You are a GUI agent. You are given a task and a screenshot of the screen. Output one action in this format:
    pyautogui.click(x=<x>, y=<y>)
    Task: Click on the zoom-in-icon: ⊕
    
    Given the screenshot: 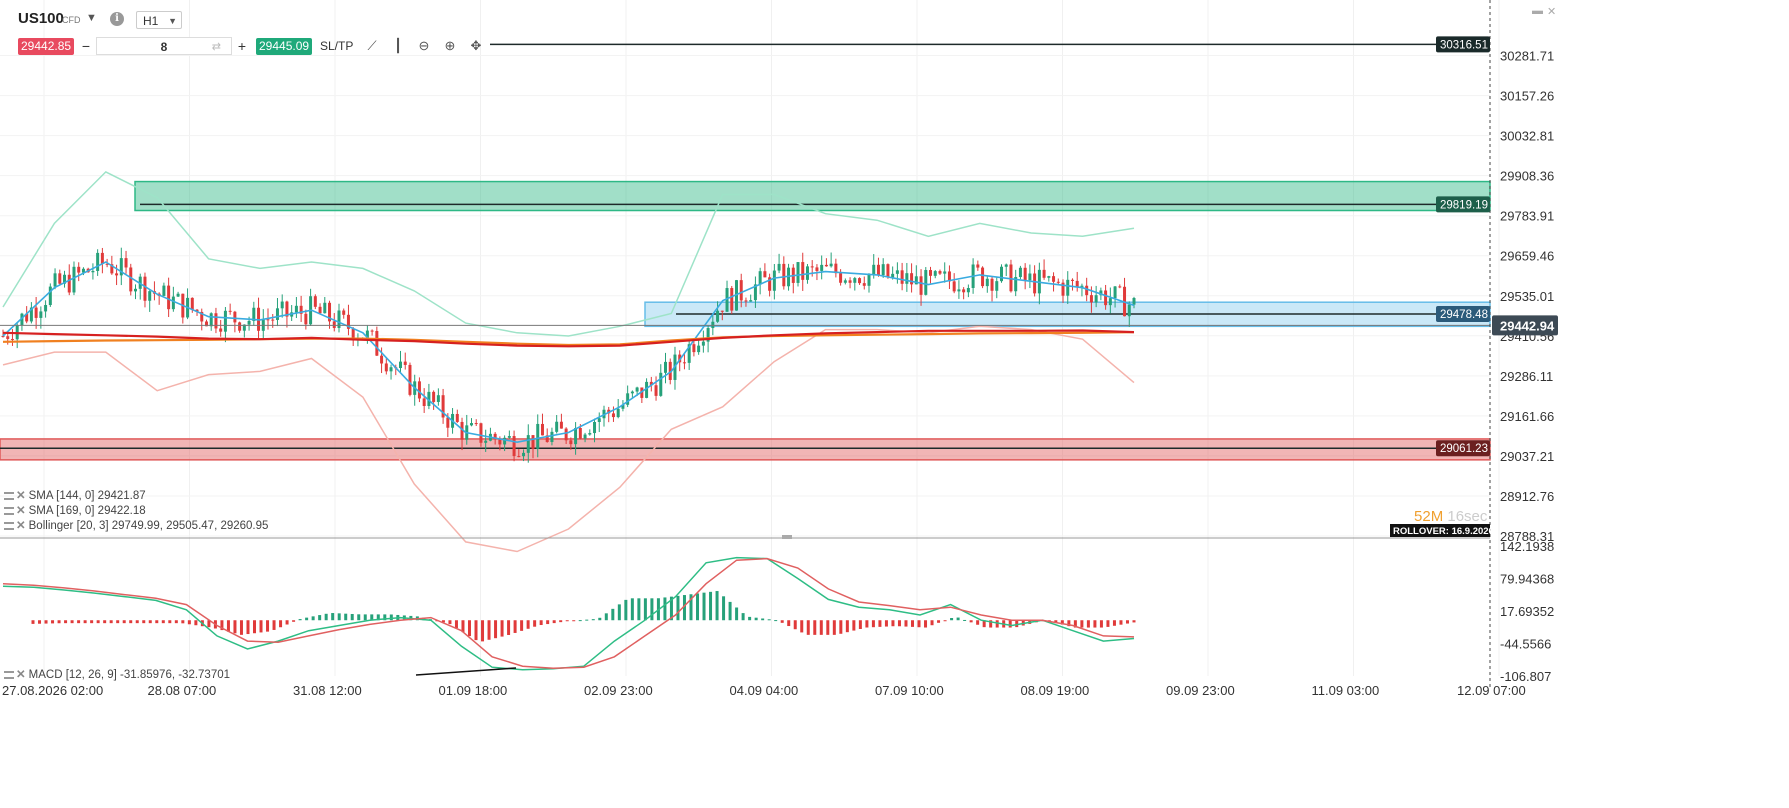 What is the action you would take?
    pyautogui.click(x=450, y=45)
    